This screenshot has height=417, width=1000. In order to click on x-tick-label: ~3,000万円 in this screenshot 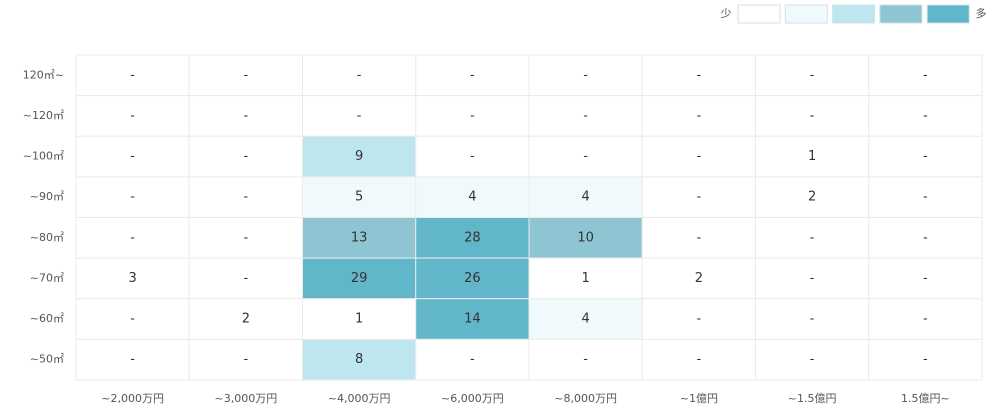, I will do `click(246, 398)`.